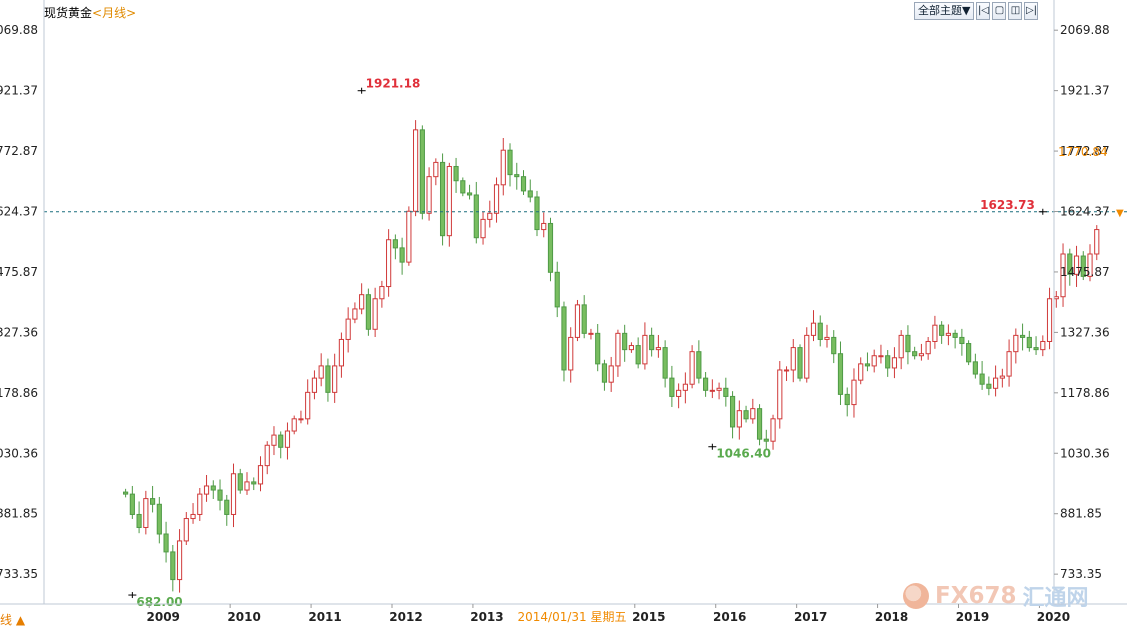  Describe the element at coordinates (405, 617) in the screenshot. I see `x-tick-label: 2012` at that location.